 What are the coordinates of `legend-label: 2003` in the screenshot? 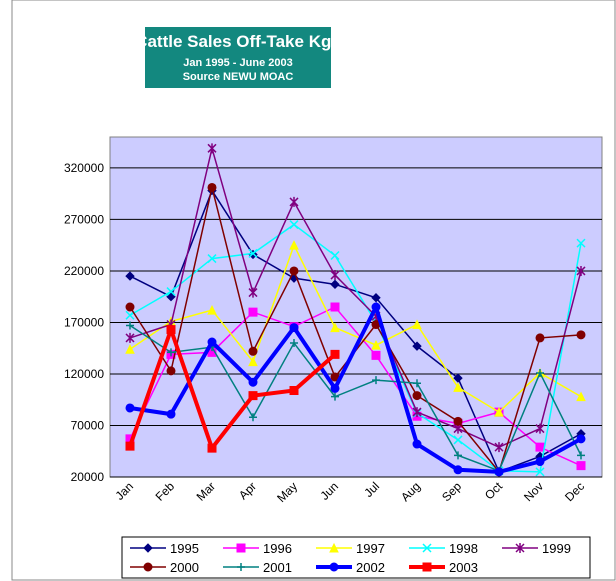 It's located at (463, 567).